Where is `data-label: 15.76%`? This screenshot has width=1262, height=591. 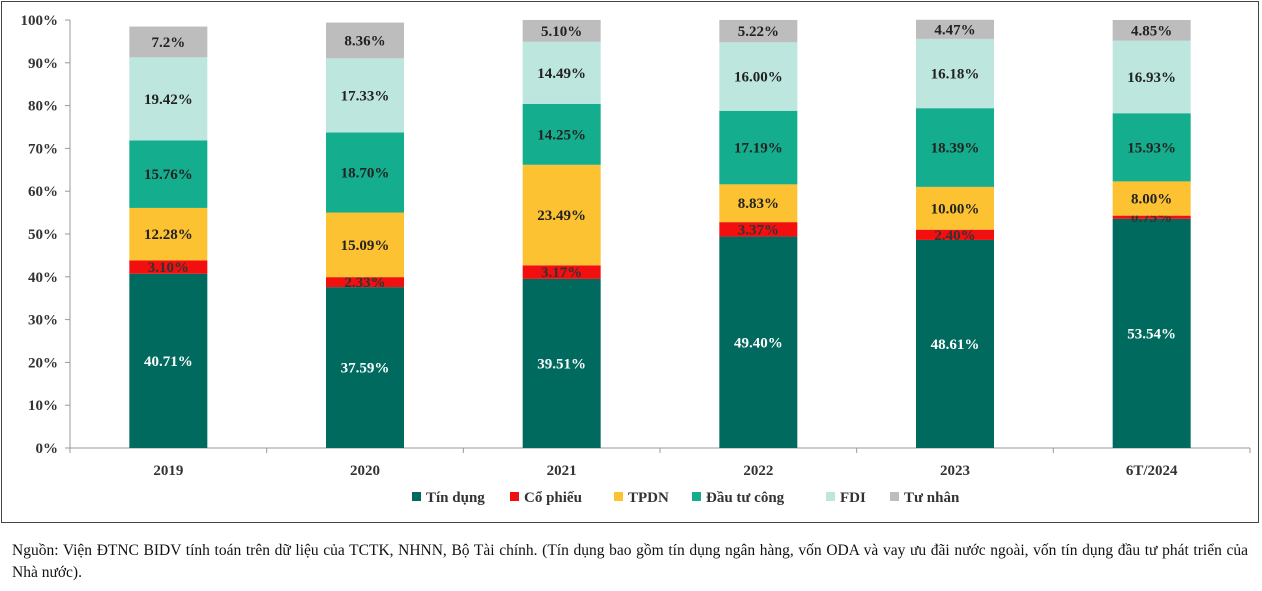 data-label: 15.76% is located at coordinates (168, 175).